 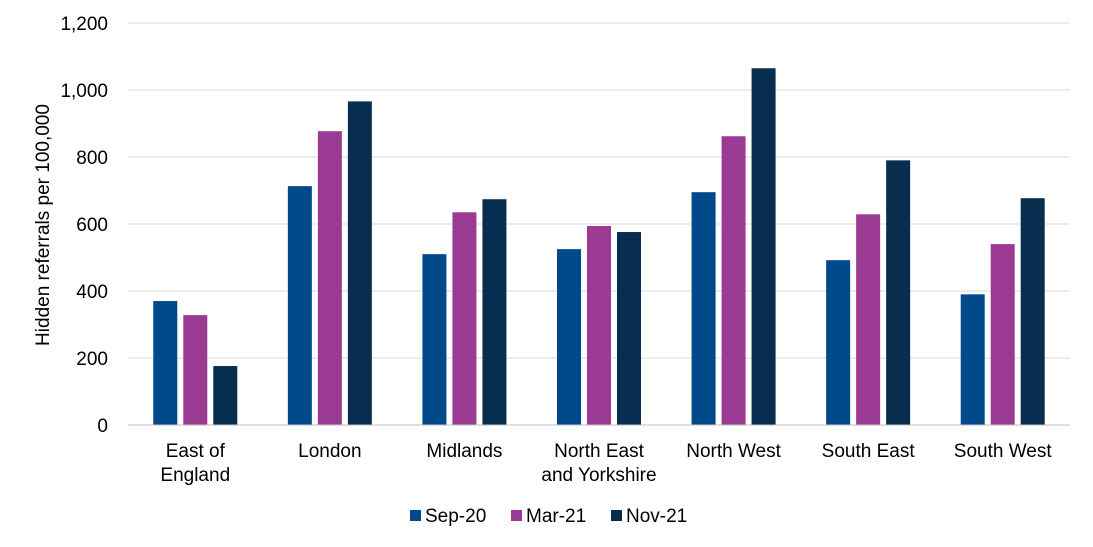 I want to click on y-tick-label: 400, so click(x=92, y=292).